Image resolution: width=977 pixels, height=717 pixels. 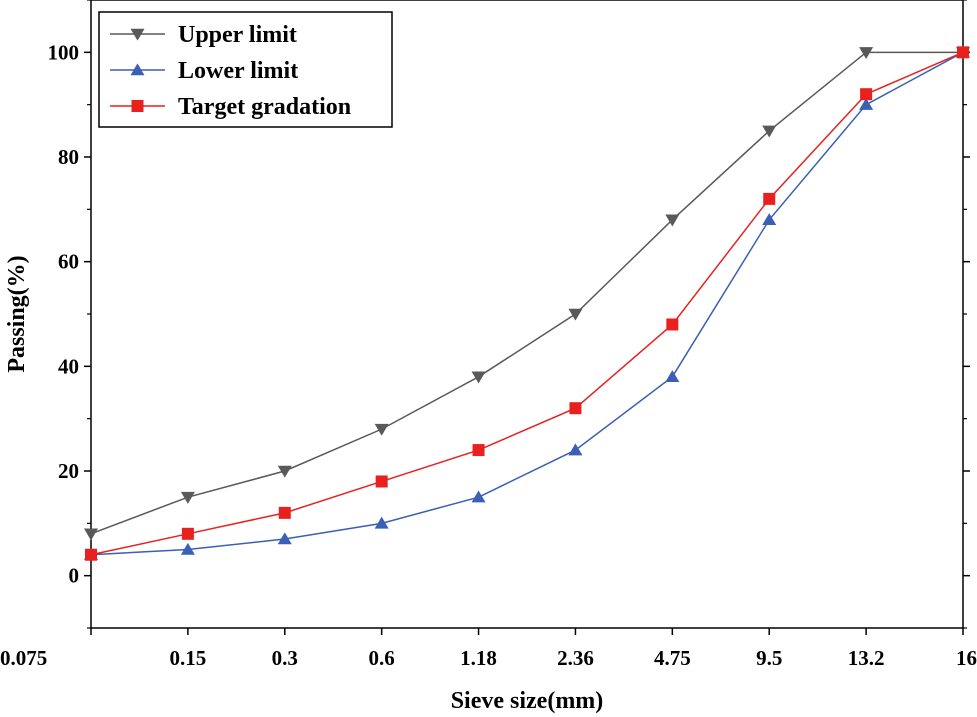 I want to click on x-tick-label: 4.75, so click(x=672, y=658).